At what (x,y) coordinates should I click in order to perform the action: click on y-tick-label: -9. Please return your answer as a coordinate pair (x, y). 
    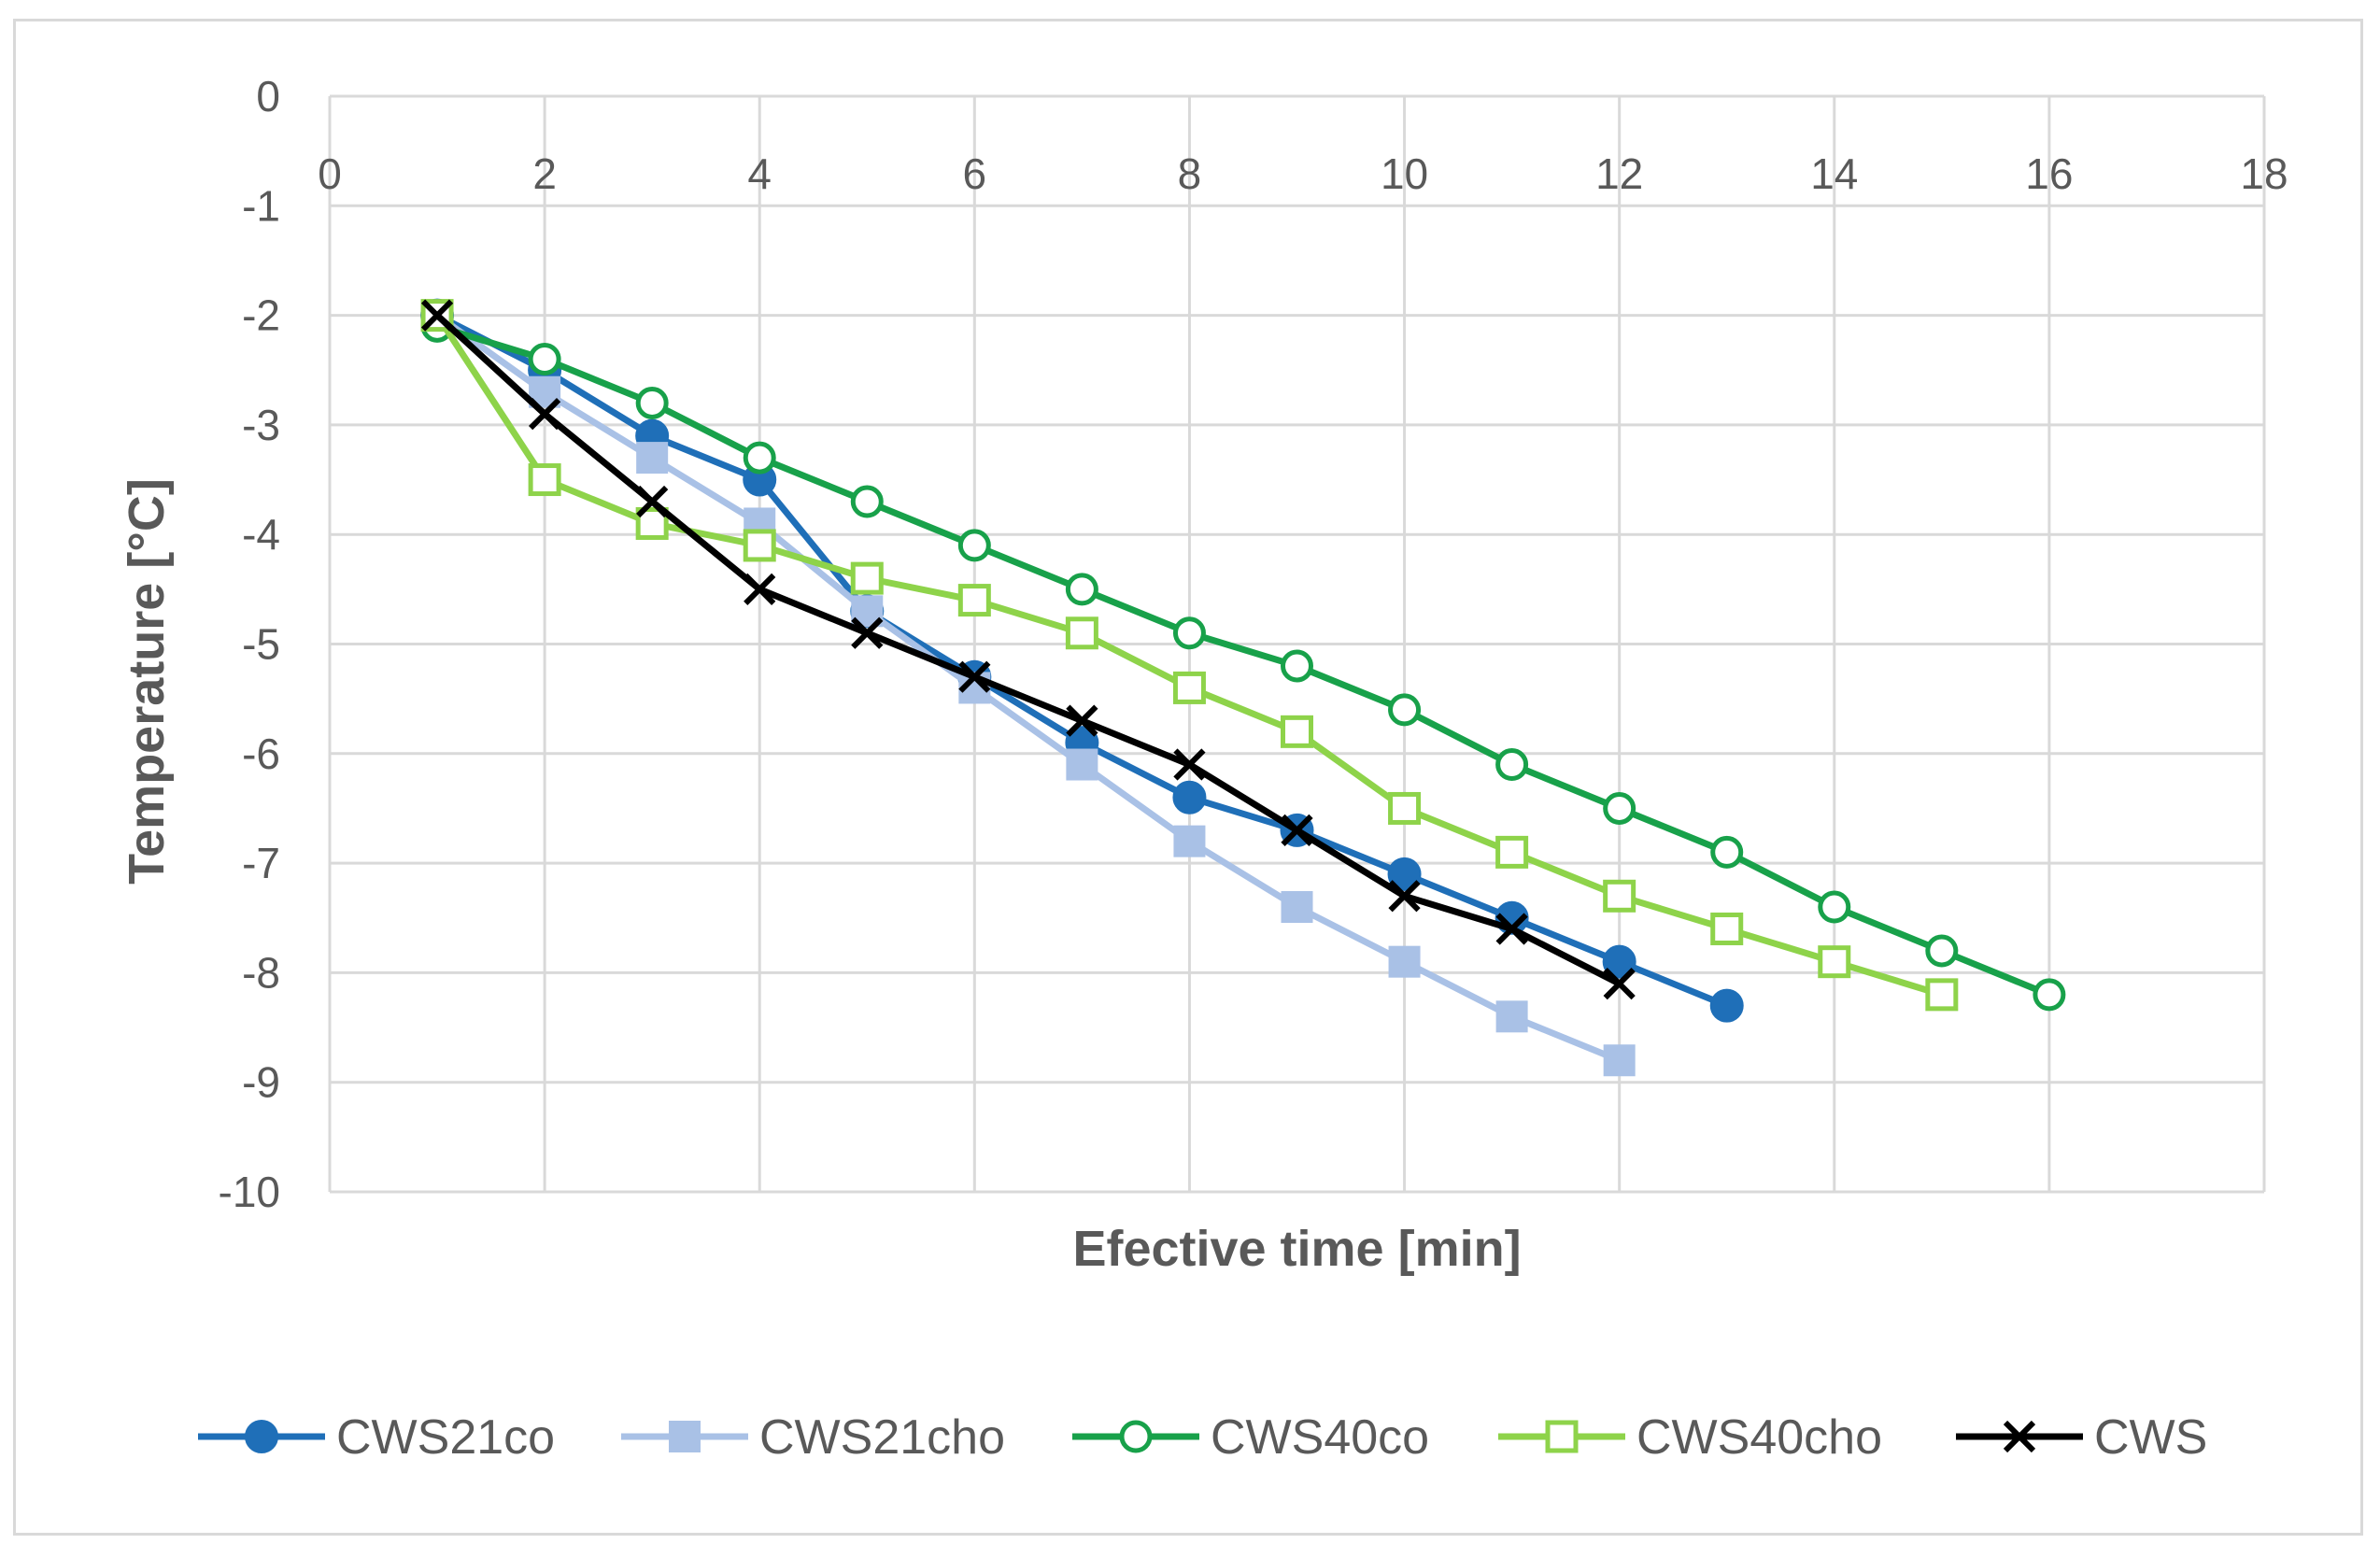
    Looking at the image, I should click on (261, 1082).